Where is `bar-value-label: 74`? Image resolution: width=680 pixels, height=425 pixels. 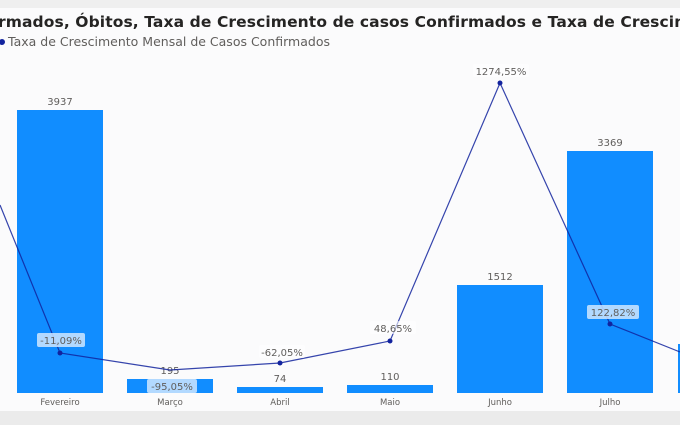 bar-value-label: 74 is located at coordinates (280, 379).